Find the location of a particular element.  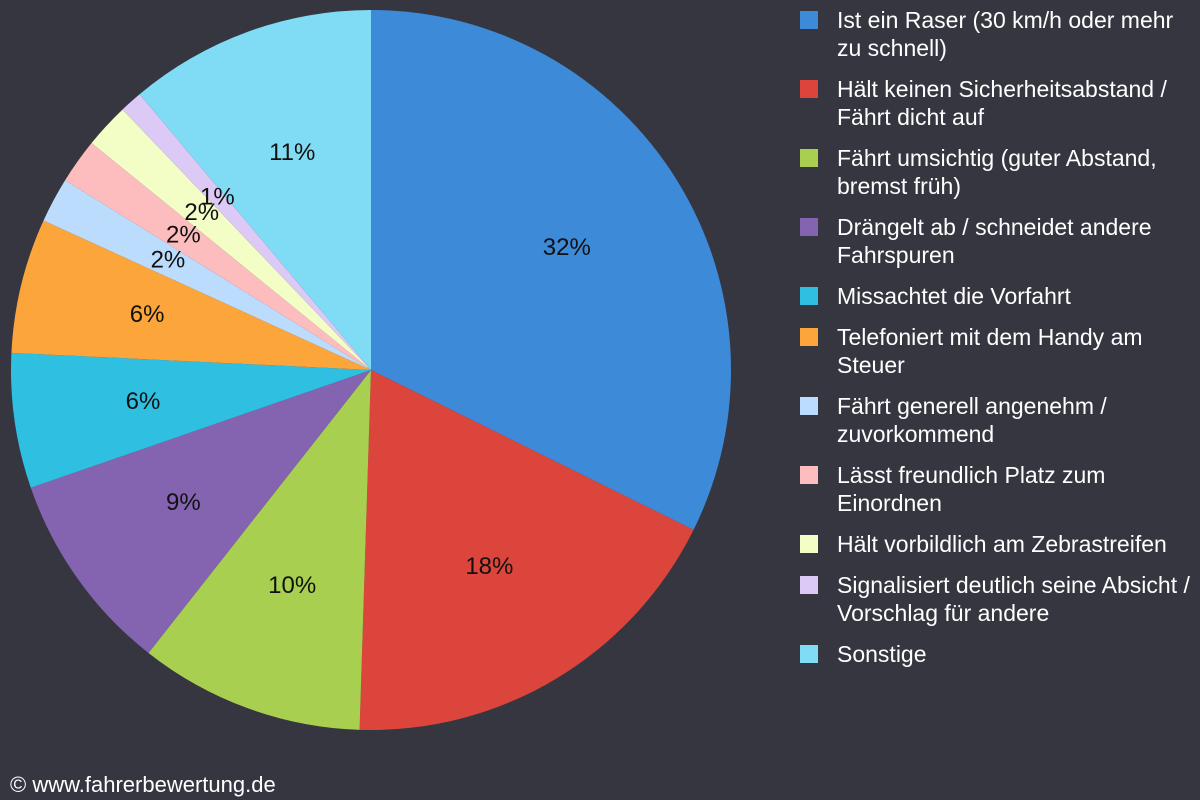

data-label: 11% is located at coordinates (292, 152).